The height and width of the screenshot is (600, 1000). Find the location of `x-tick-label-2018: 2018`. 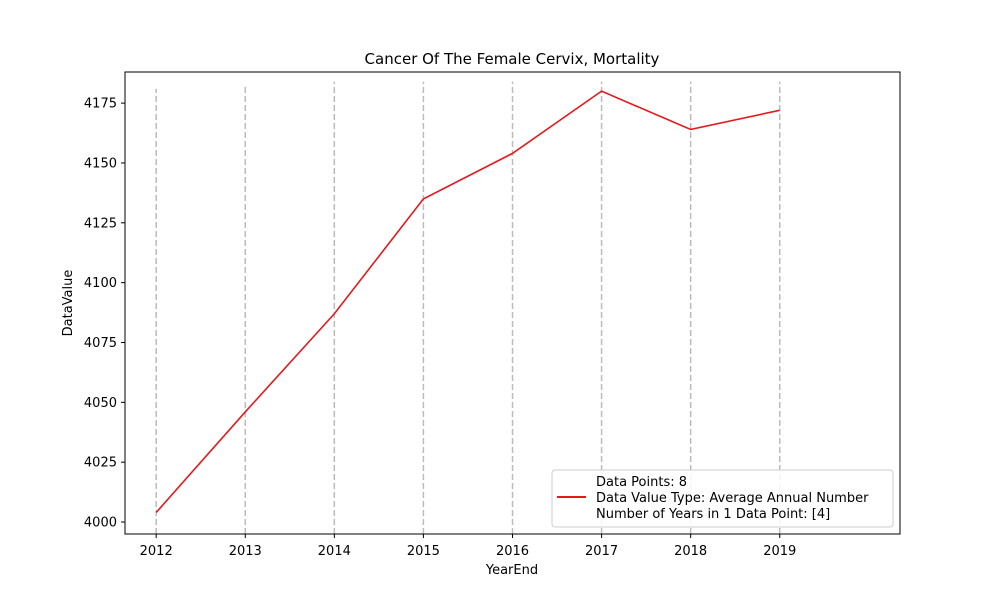

x-tick-label-2018: 2018 is located at coordinates (690, 551).